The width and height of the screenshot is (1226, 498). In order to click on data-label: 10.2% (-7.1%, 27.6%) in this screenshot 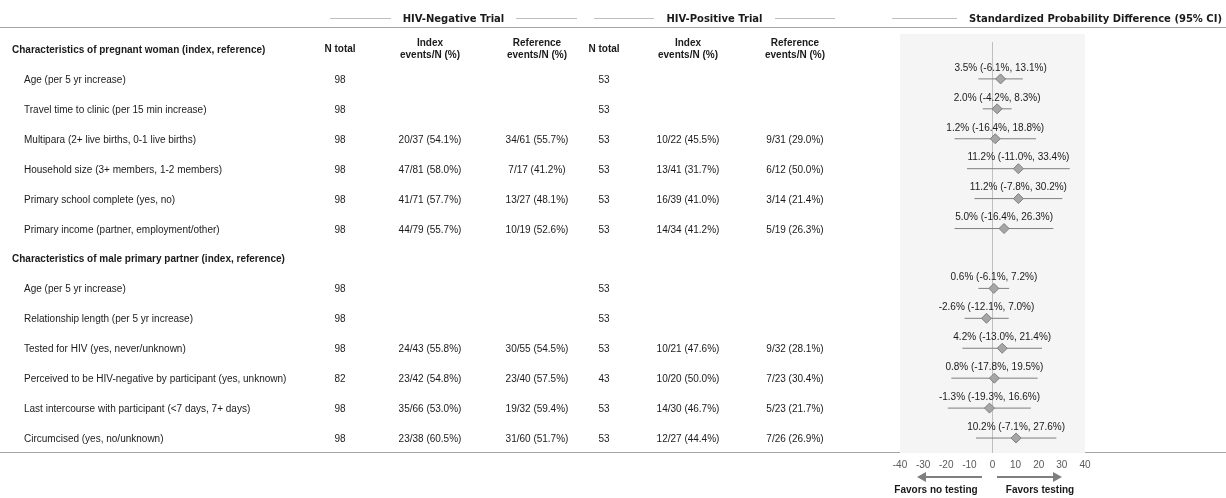, I will do `click(1016, 426)`.